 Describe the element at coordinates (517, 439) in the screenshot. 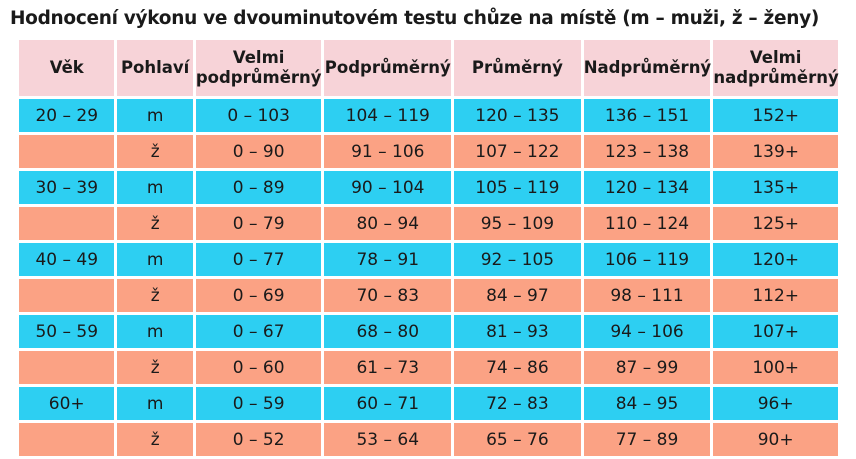

I see `value-cell: 65 – 76` at that location.